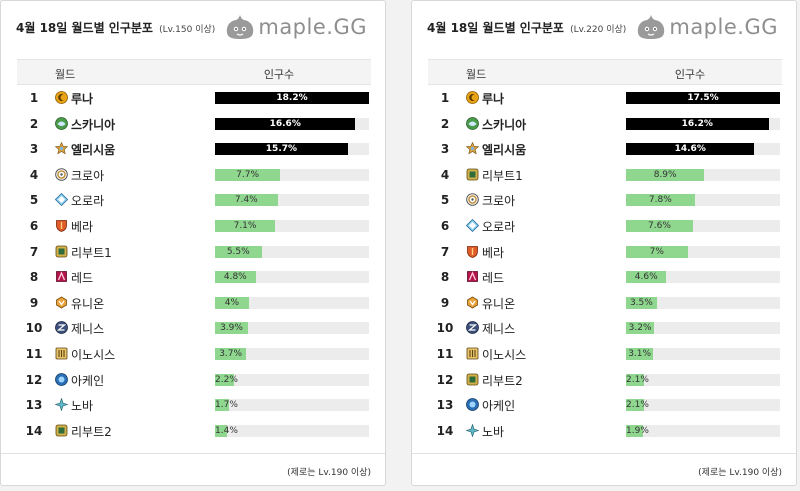 This screenshot has height=491, width=800. I want to click on bar-track: 16.2%, so click(703, 123).